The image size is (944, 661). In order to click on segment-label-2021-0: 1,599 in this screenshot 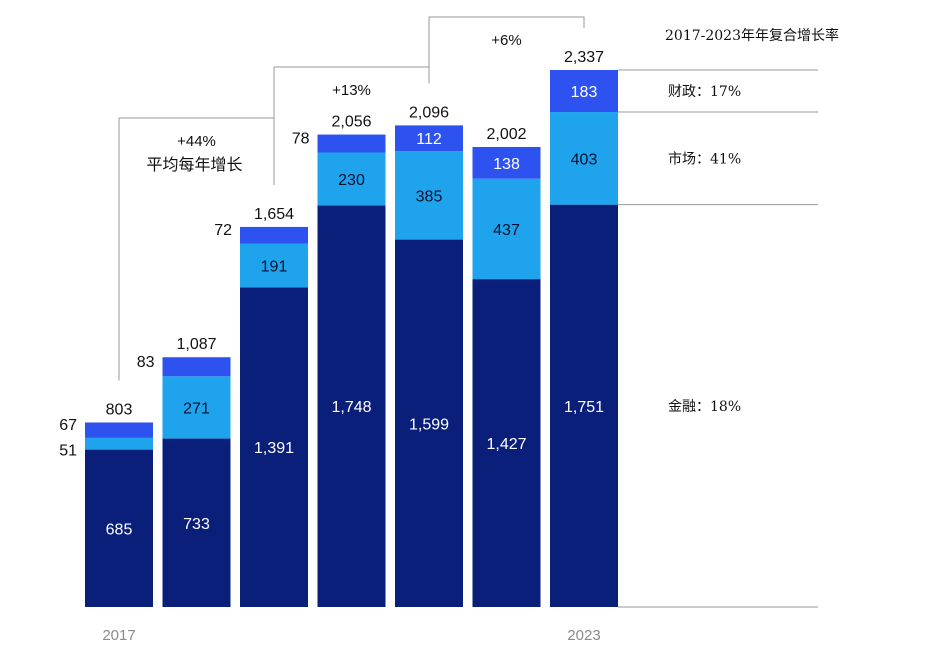, I will do `click(429, 424)`.